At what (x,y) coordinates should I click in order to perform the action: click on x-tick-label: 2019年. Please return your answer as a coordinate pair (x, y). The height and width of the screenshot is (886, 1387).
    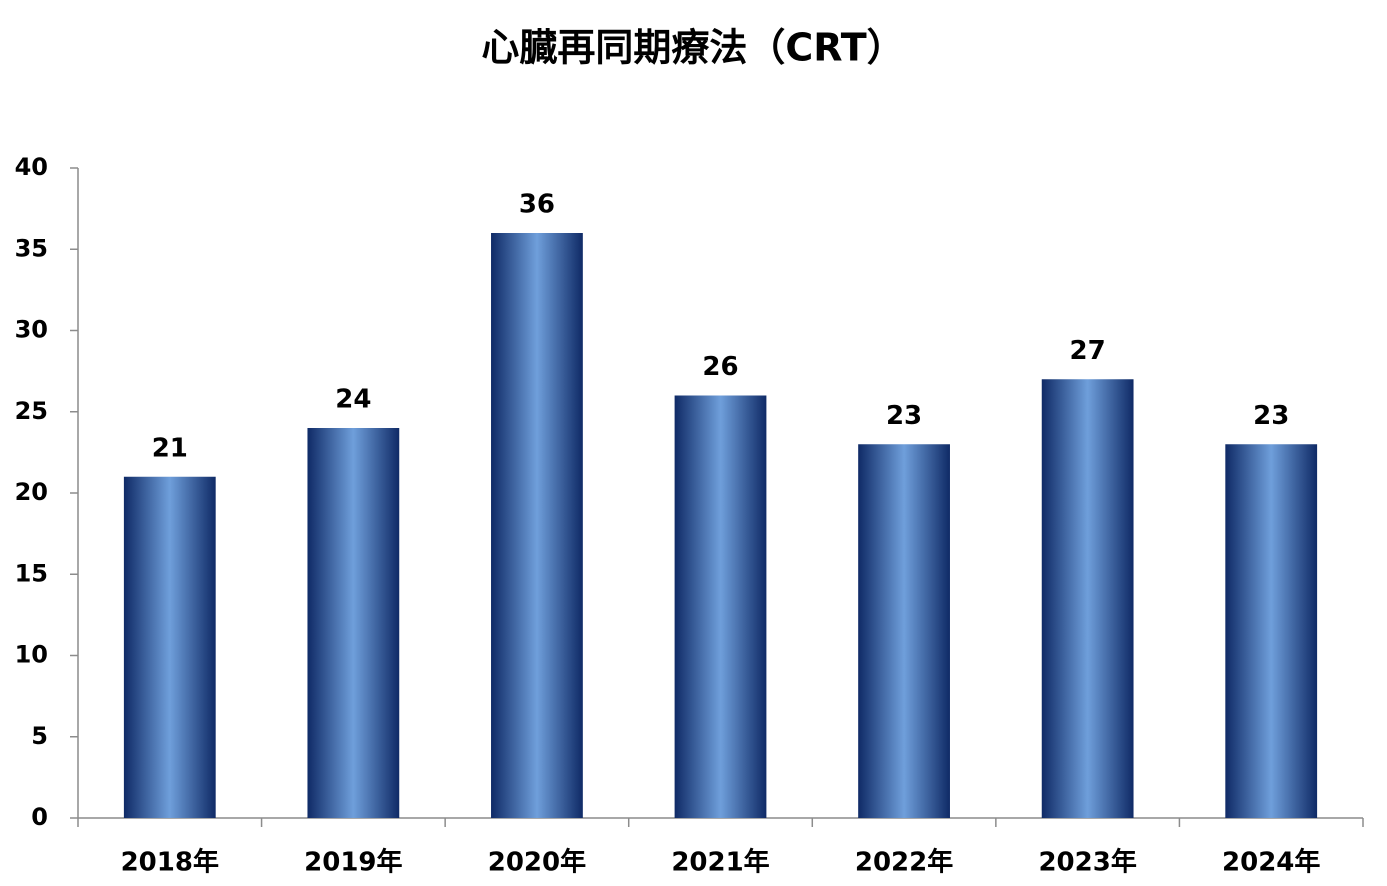
    Looking at the image, I should click on (353, 862).